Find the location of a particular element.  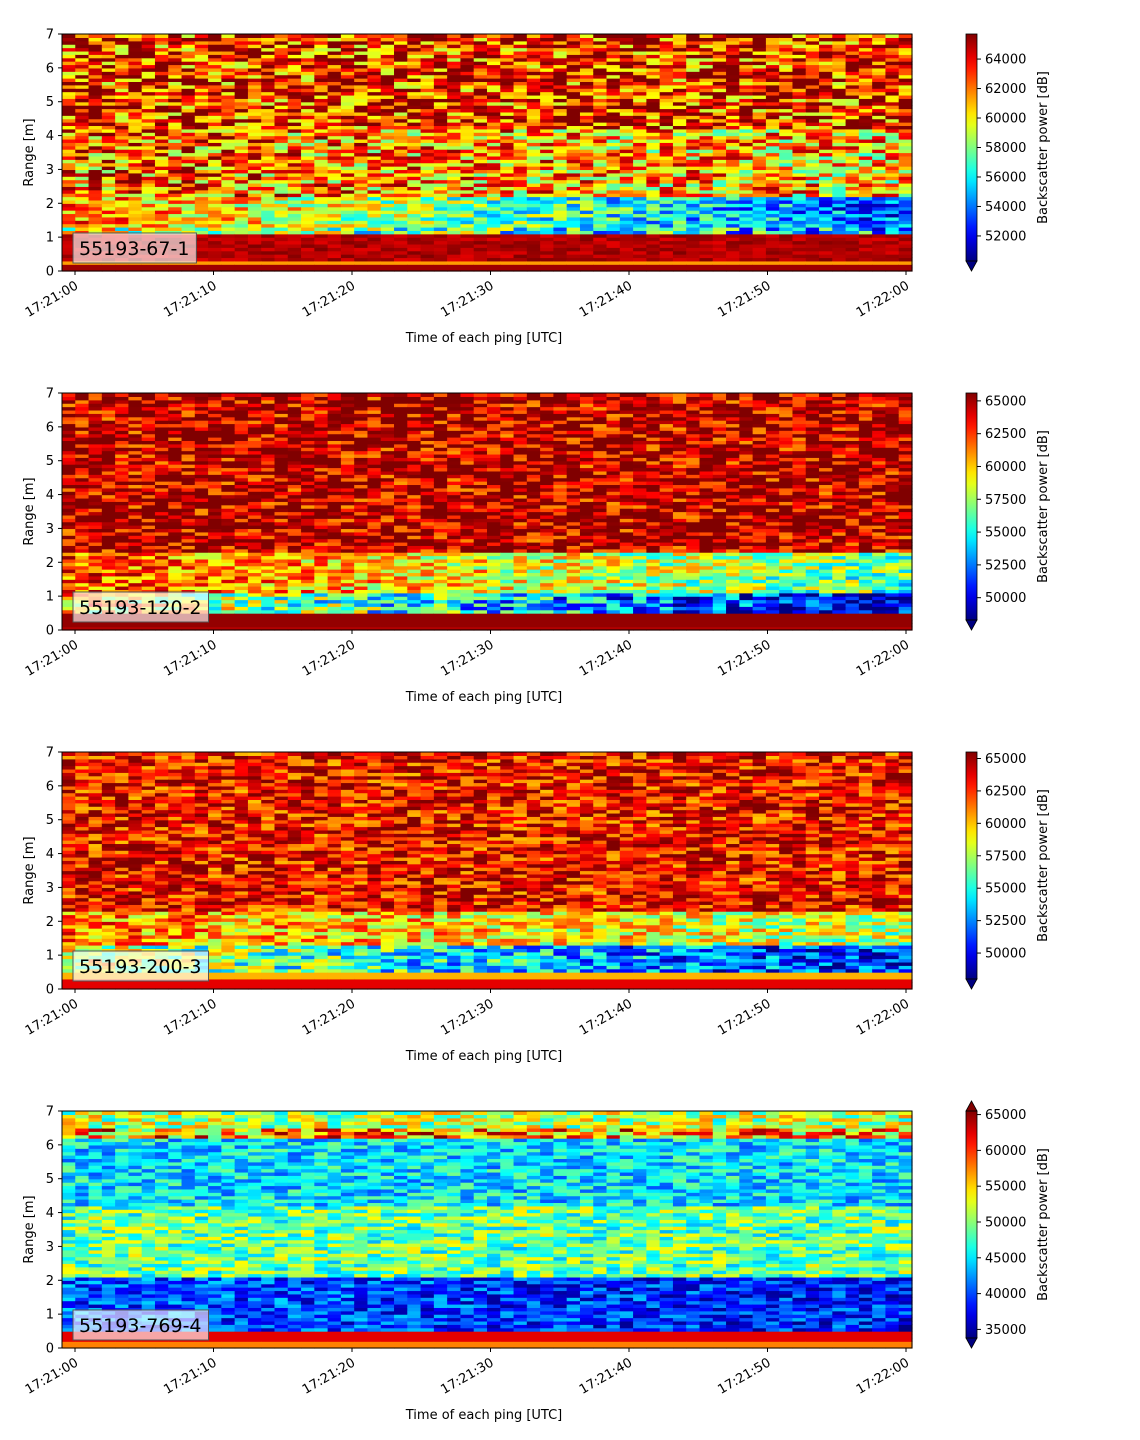

x-axis-label: Time of each ping [UTC] is located at coordinates (484, 338).